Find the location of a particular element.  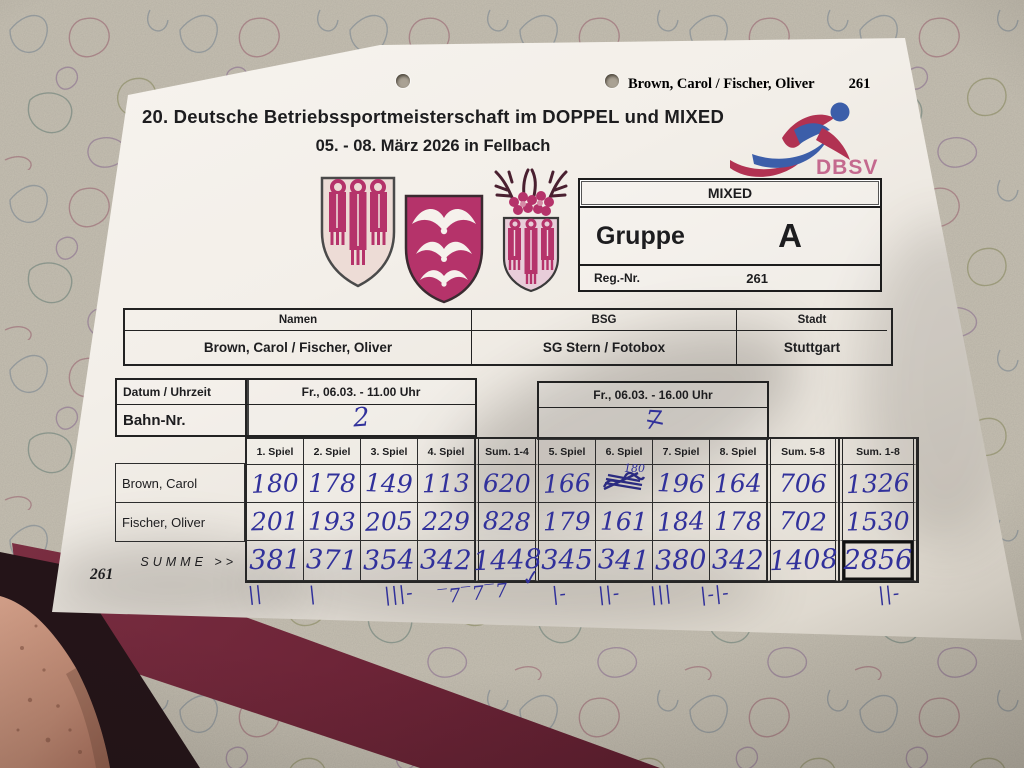

score-cell: 205 is located at coordinates (389, 522).